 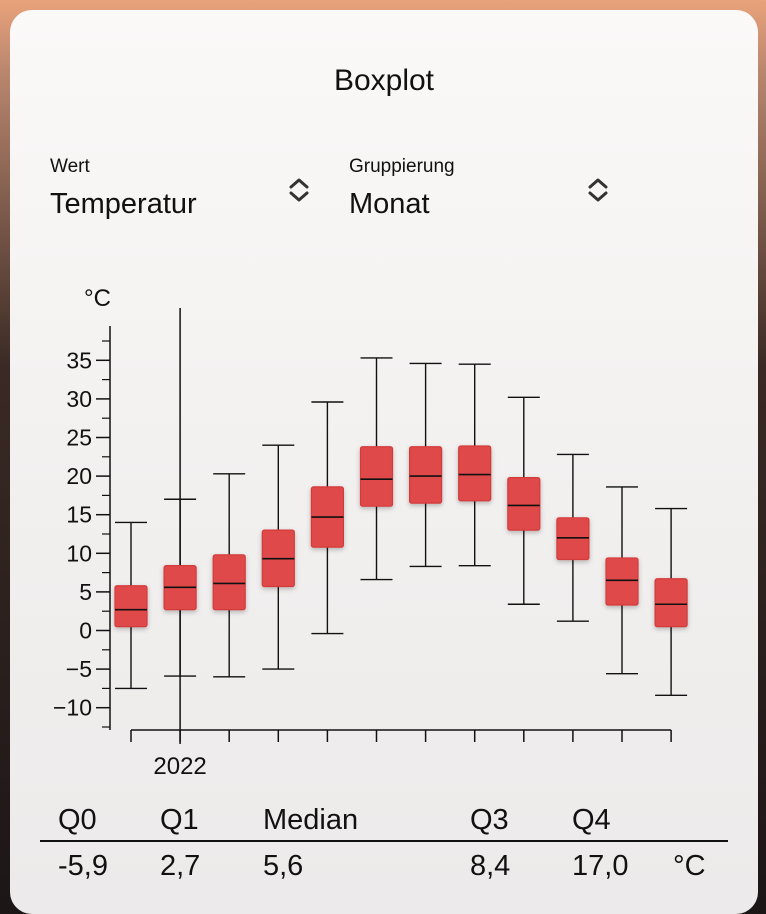 What do you see at coordinates (384, 841) in the screenshot?
I see `stats-divider` at bounding box center [384, 841].